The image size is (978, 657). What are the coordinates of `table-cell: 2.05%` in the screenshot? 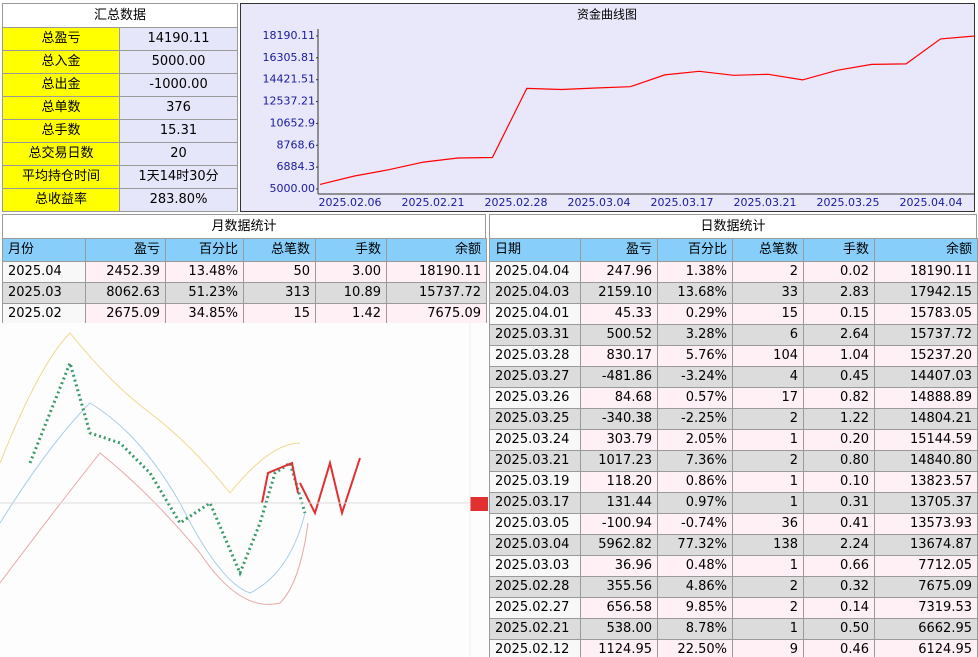 It's located at (695, 440).